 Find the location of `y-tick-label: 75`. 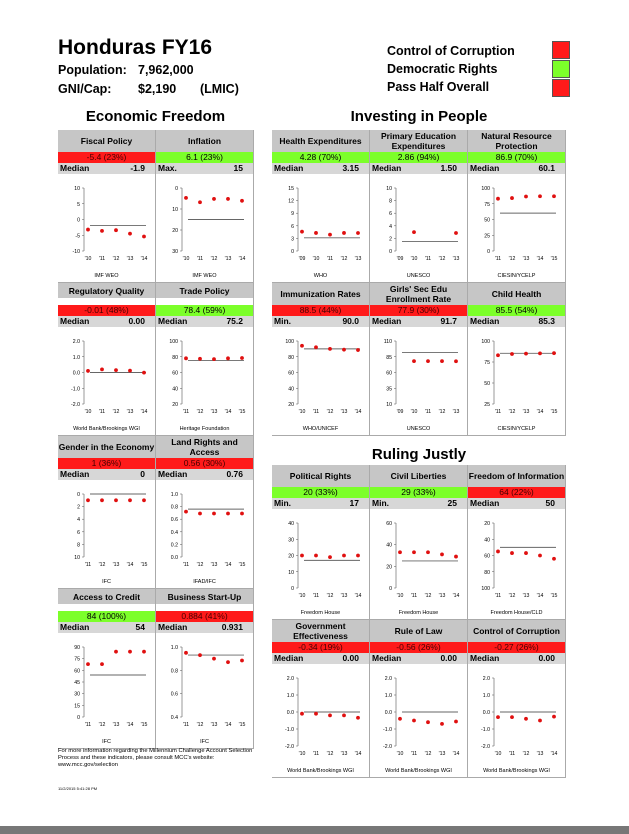

y-tick-label: 75 is located at coordinates (77, 660).